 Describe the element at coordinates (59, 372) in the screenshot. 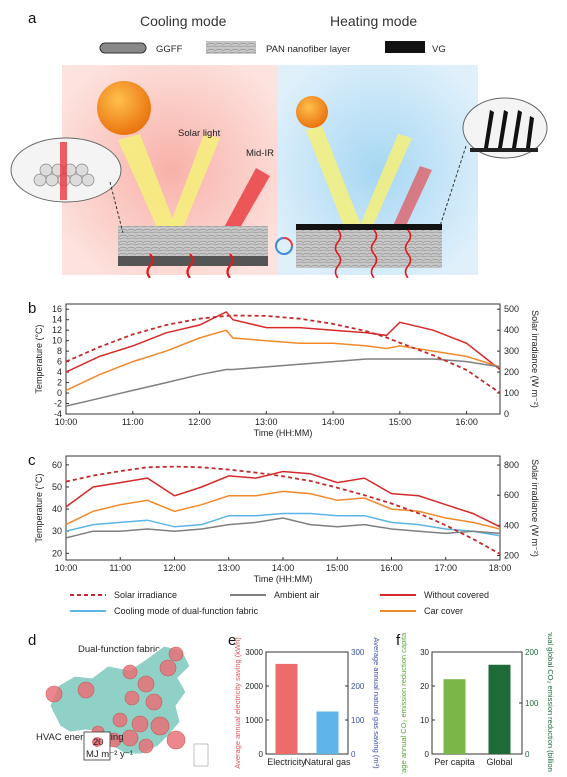

I see `y-left-tick-label: 4` at that location.